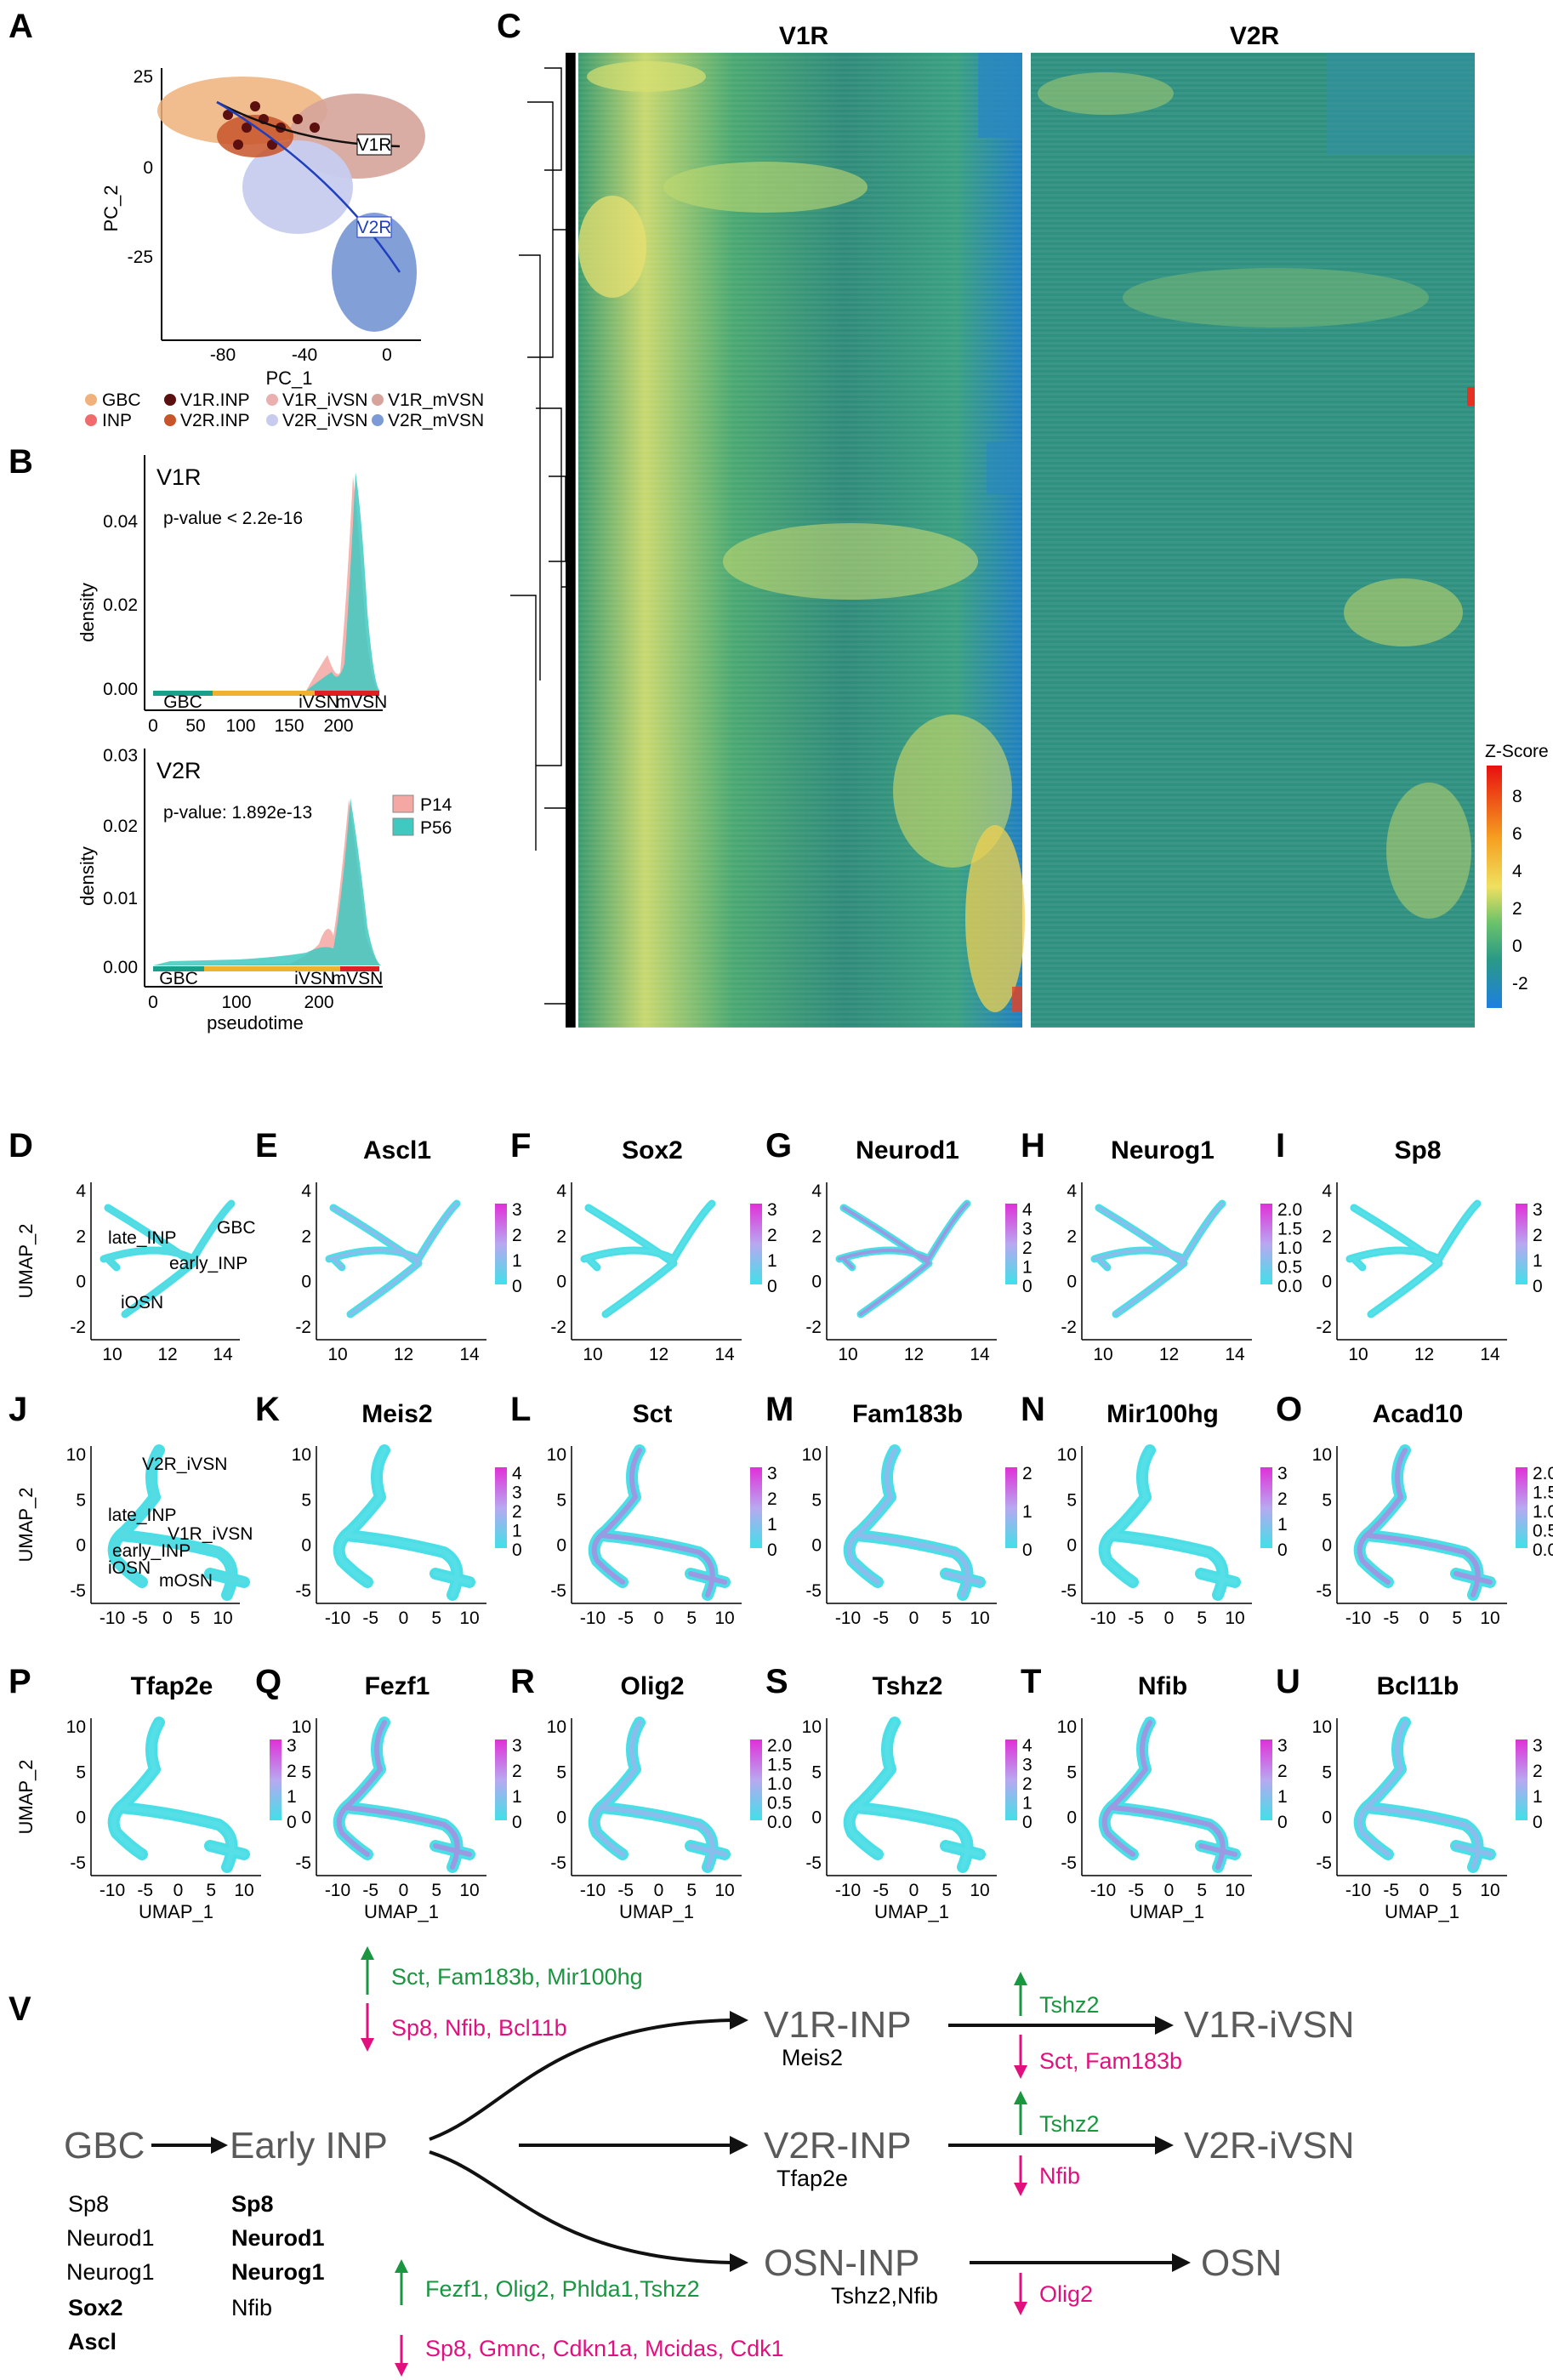  What do you see at coordinates (562, 2289) in the screenshot?
I see `v-osn-up: Fezf1, Olig2, Phlda1,Tshz2` at bounding box center [562, 2289].